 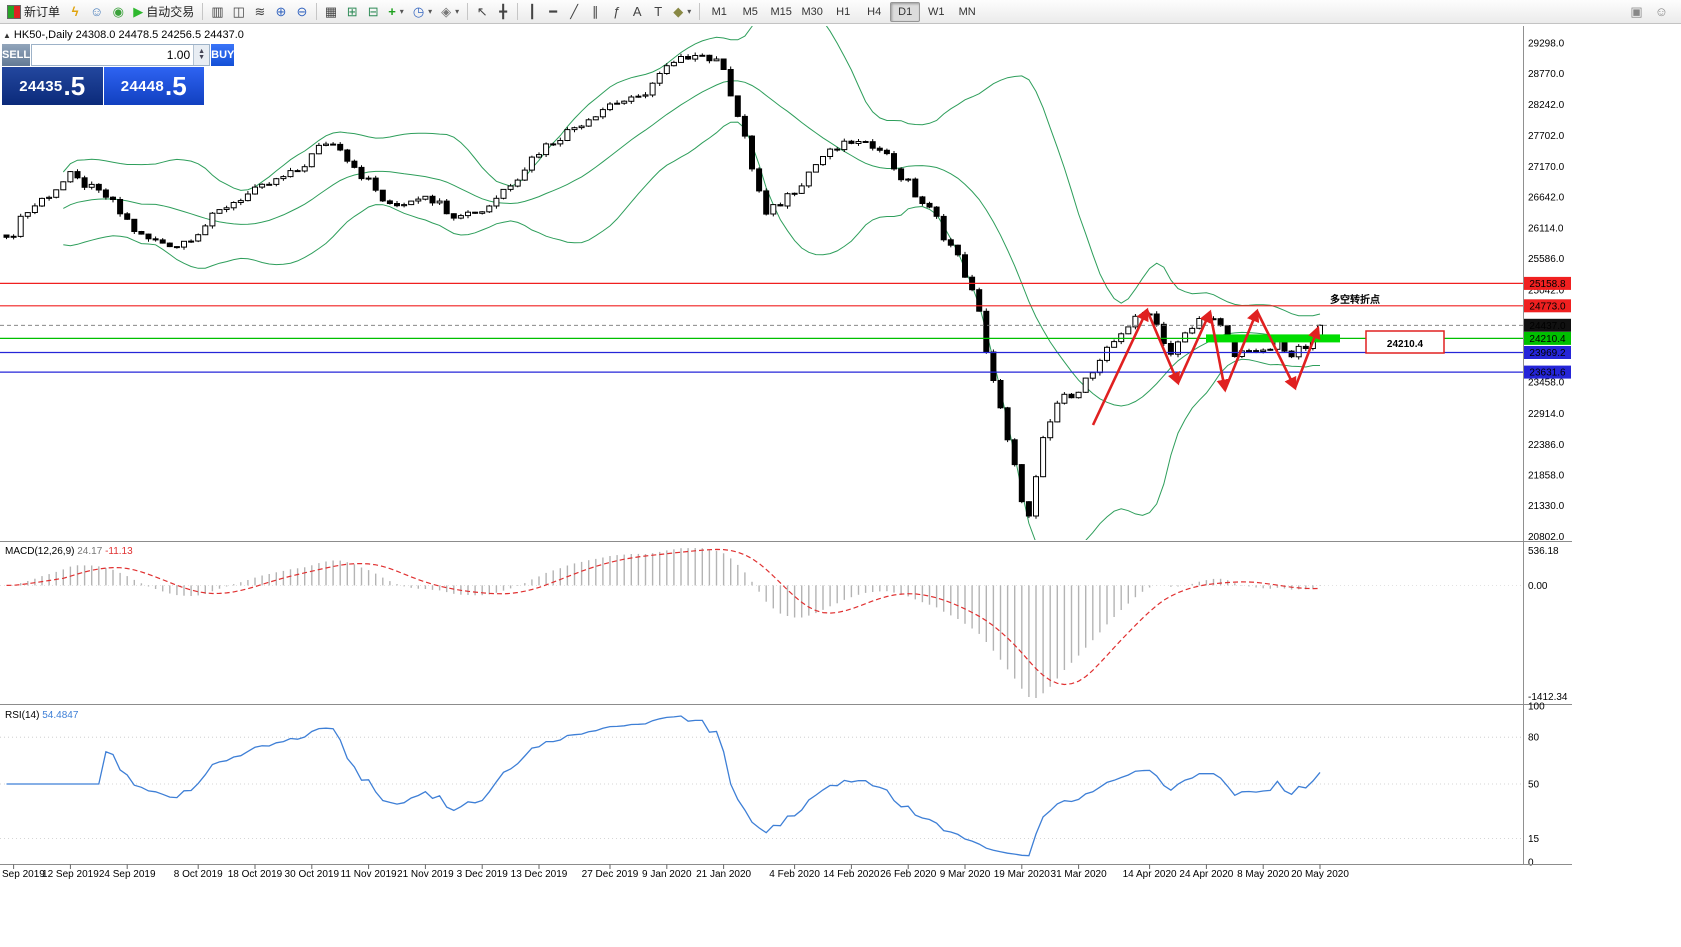 I want to click on volume-stepper: ▲ ▼, so click(x=121, y=55).